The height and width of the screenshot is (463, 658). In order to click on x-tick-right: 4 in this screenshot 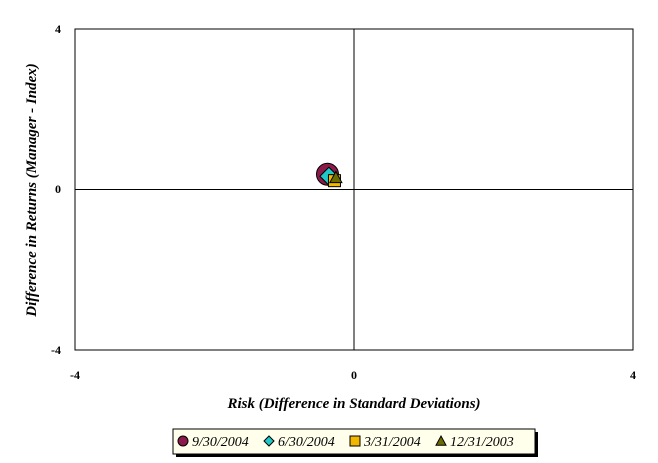, I will do `click(633, 375)`.